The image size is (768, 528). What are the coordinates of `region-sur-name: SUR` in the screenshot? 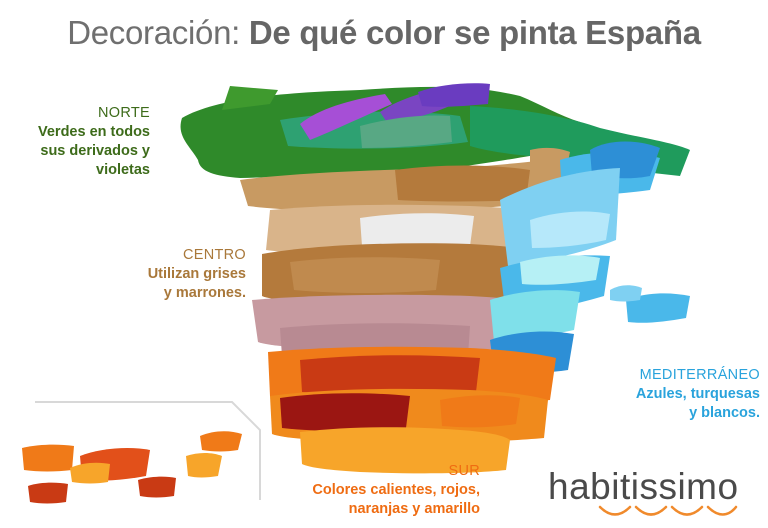 It's located at (464, 471).